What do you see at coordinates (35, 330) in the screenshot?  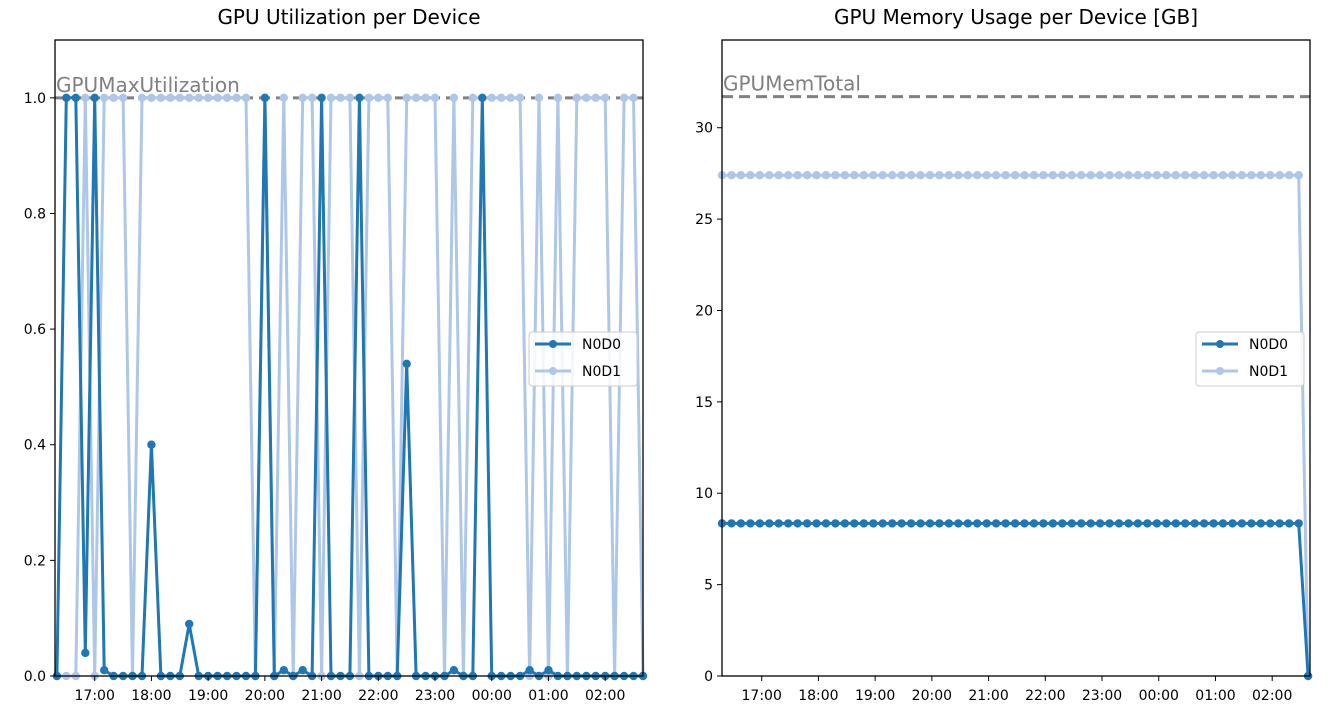 I see `y-tick-label: 0.6` at bounding box center [35, 330].